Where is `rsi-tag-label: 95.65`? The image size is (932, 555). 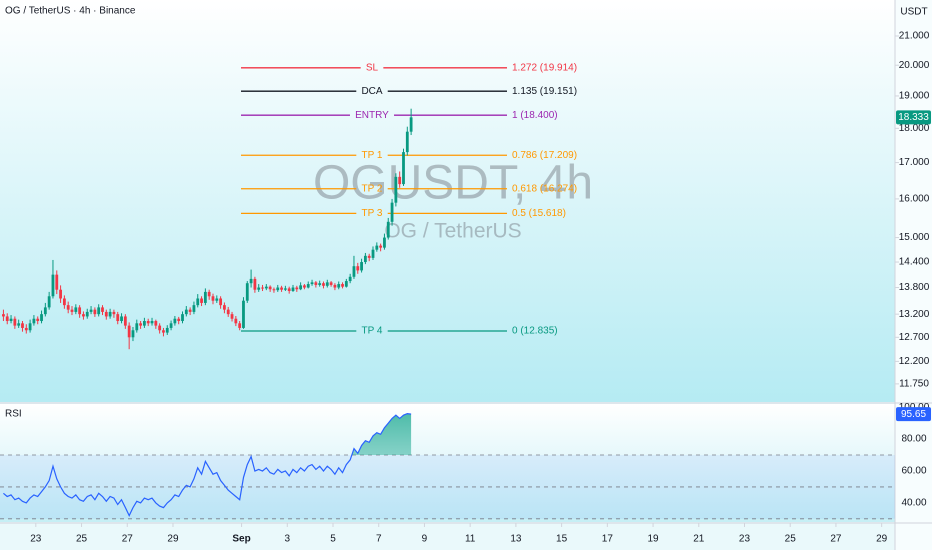 rsi-tag-label: 95.65 is located at coordinates (913, 414).